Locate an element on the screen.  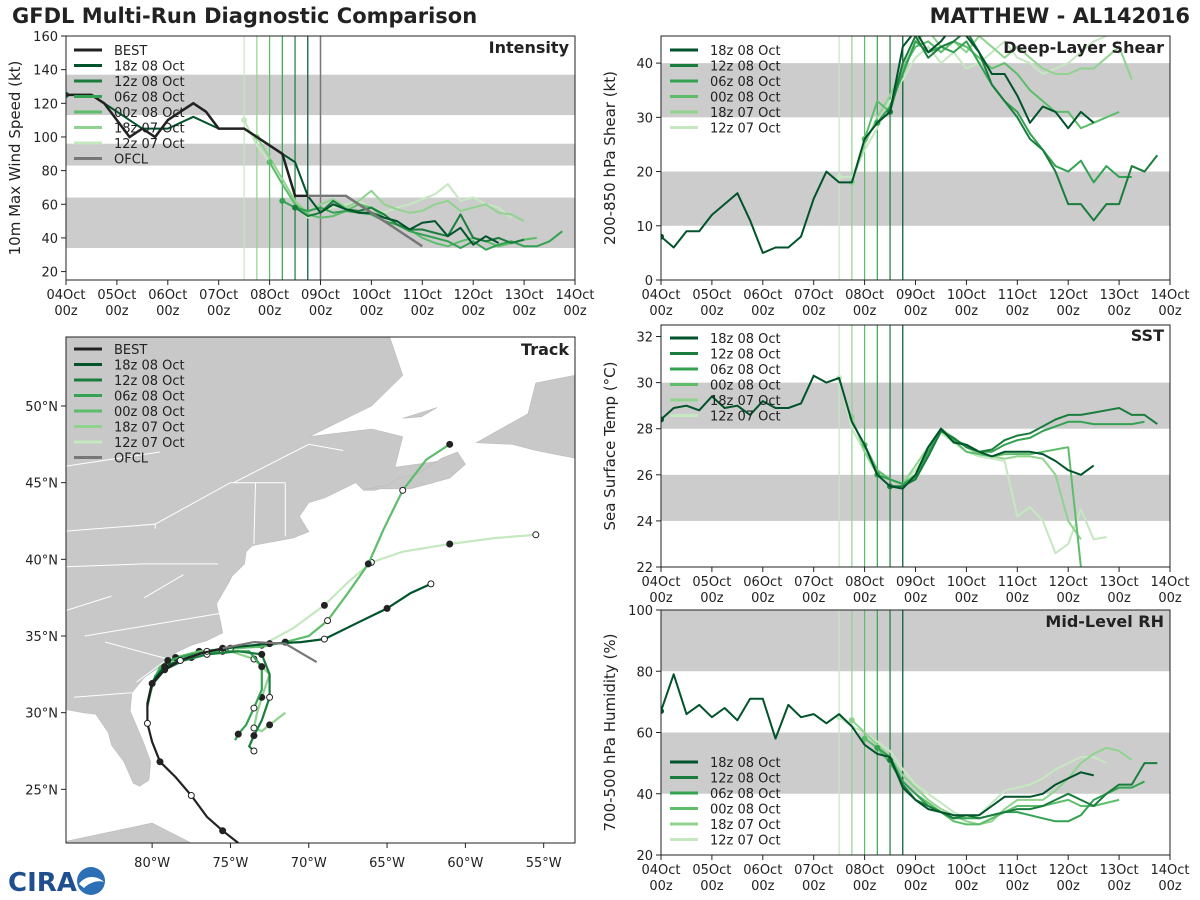
y-tick-label: 22 is located at coordinates (644, 568).